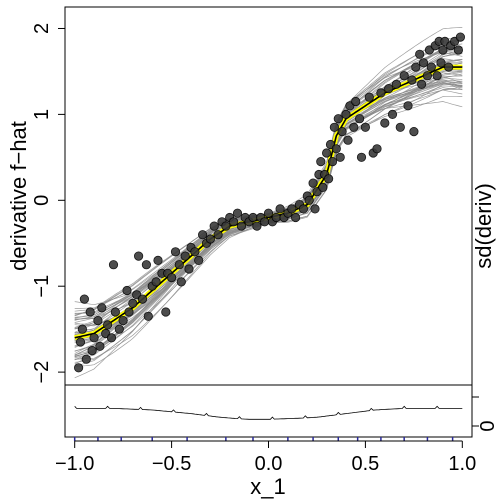 The image size is (503, 503). Describe the element at coordinates (365, 464) in the screenshot. I see `x-tick-label: 0.5` at that location.